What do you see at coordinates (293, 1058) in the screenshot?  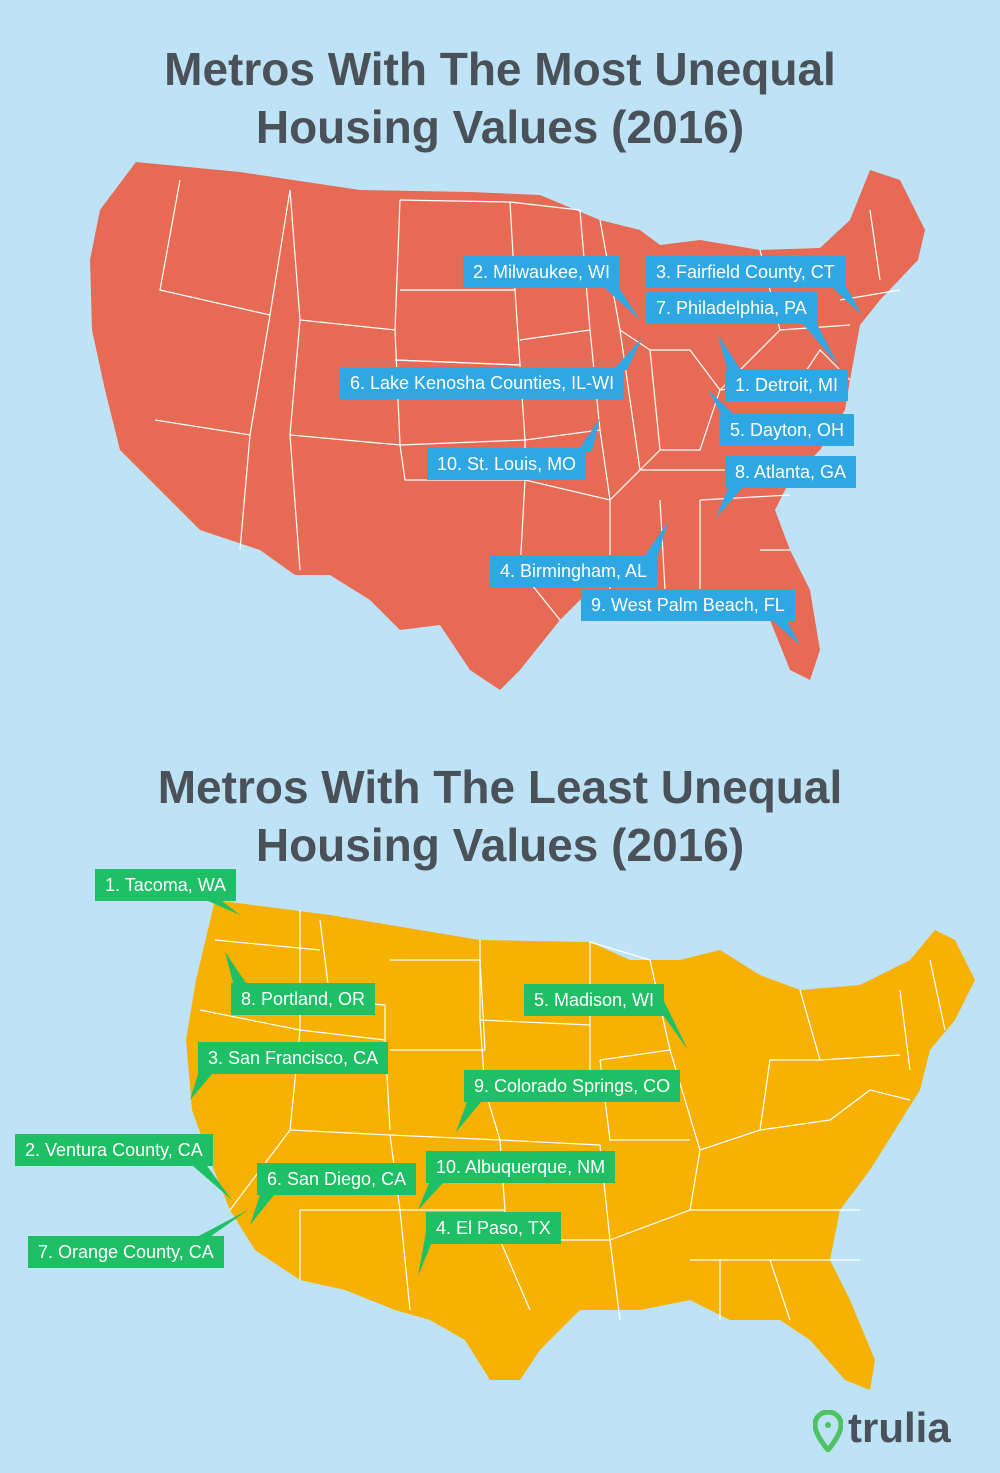 I see `metro-label-3: 3. San Francisco, CA` at bounding box center [293, 1058].